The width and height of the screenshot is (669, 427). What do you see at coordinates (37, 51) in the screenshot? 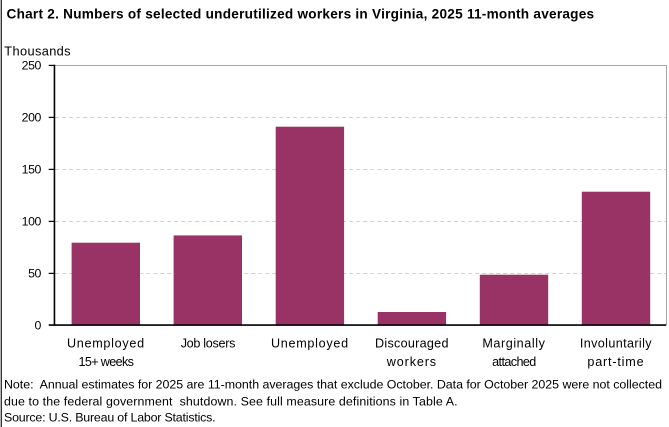
I see `svg-text: Thousands` at bounding box center [37, 51].